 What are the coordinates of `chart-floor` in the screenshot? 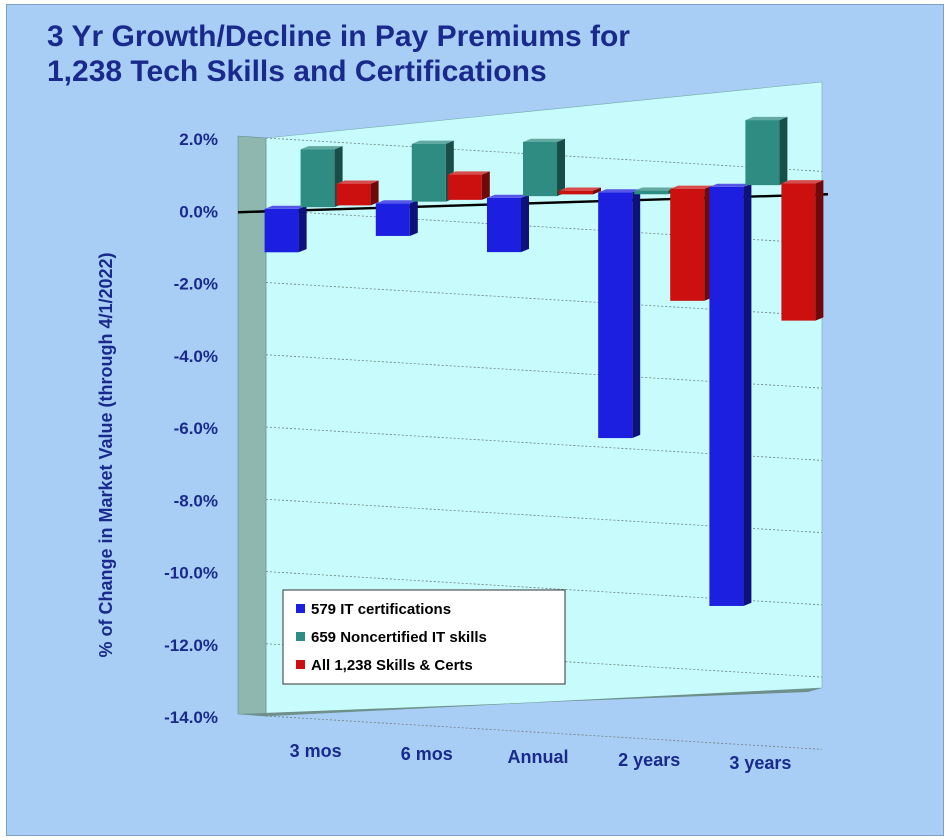 It's located at (530, 701).